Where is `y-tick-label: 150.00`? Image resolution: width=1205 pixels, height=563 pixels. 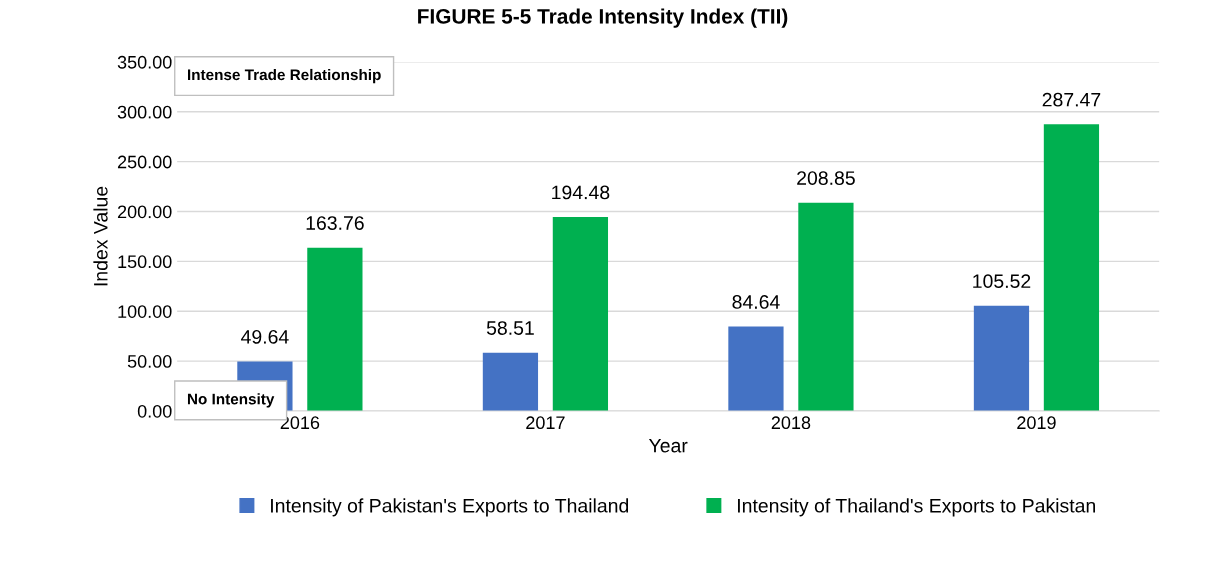 y-tick-label: 150.00 is located at coordinates (145, 262).